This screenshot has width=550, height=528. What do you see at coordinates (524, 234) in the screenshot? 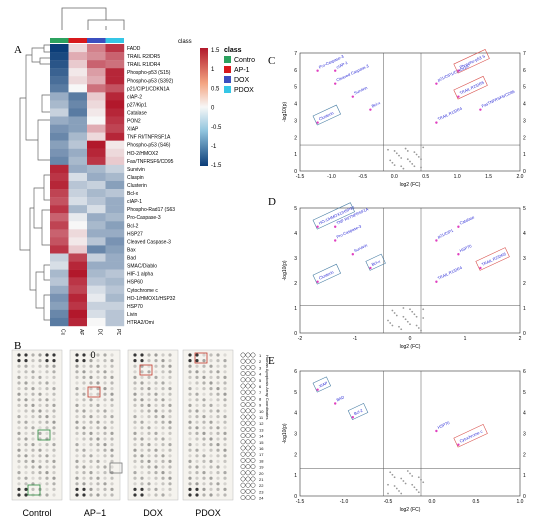
I see `y-tick-label-right: 4` at bounding box center [524, 234].